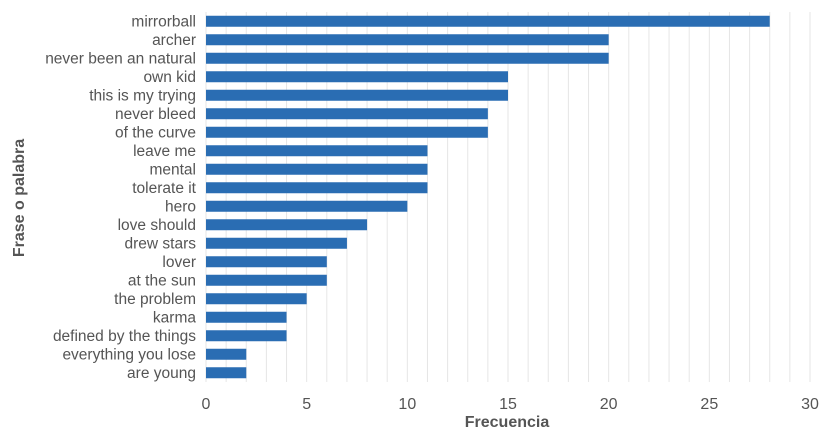  I want to click on x-tick-label: 5, so click(306, 404).